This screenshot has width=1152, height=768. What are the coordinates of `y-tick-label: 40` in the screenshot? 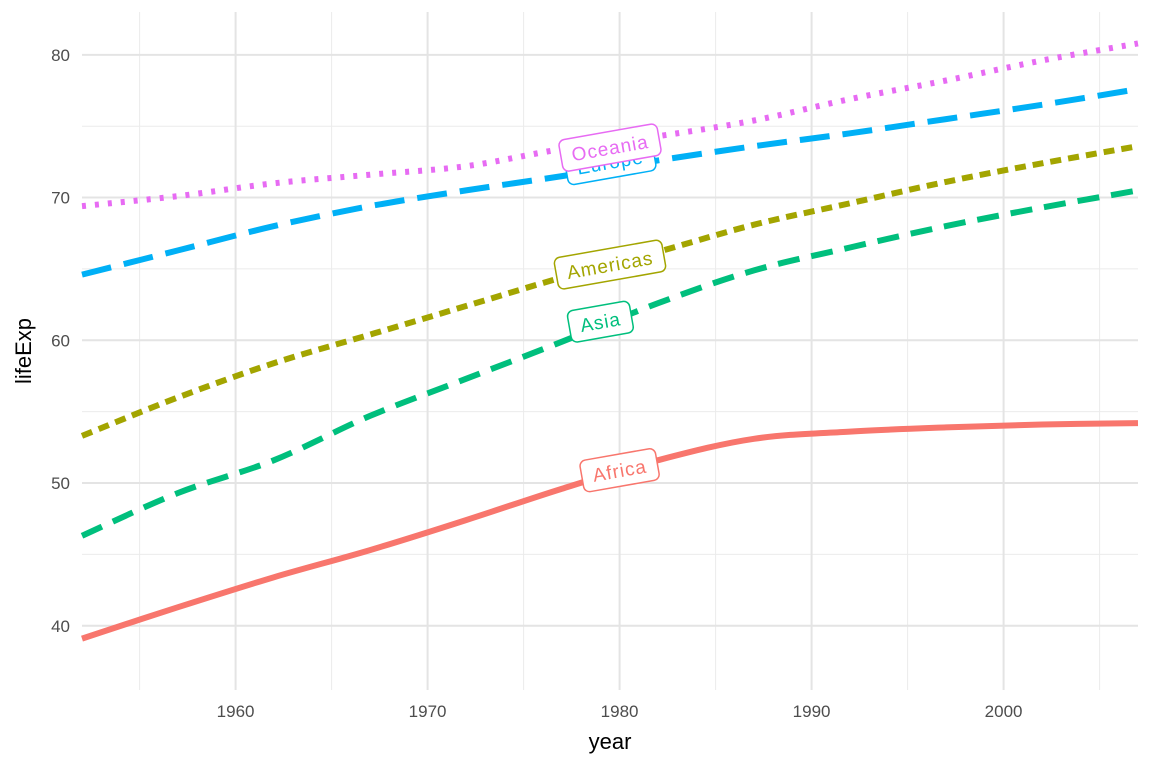 It's located at (60, 626).